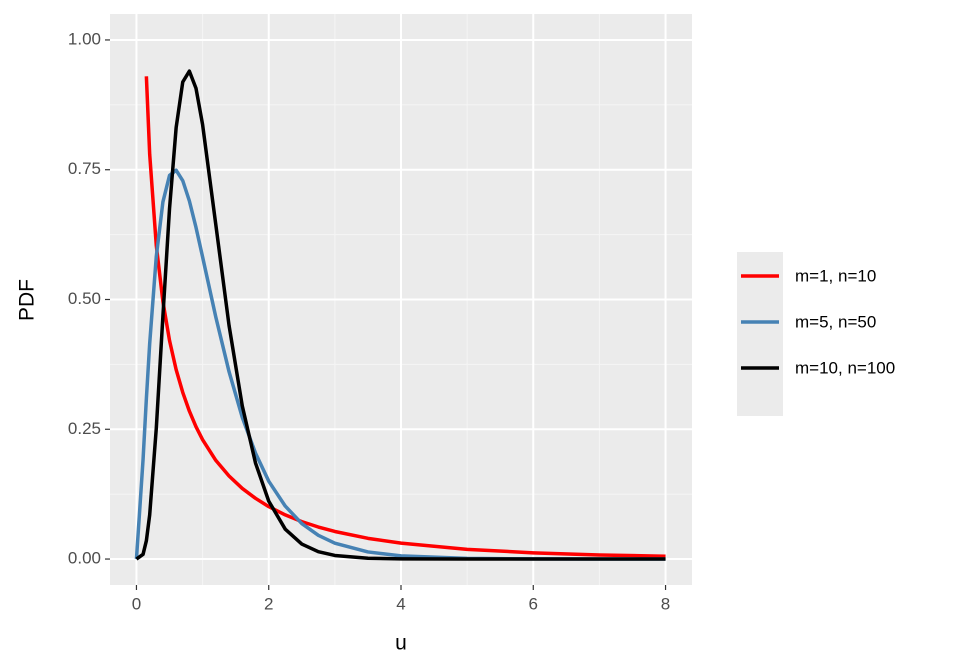  What do you see at coordinates (760, 334) in the screenshot?
I see `legend-key-background` at bounding box center [760, 334].